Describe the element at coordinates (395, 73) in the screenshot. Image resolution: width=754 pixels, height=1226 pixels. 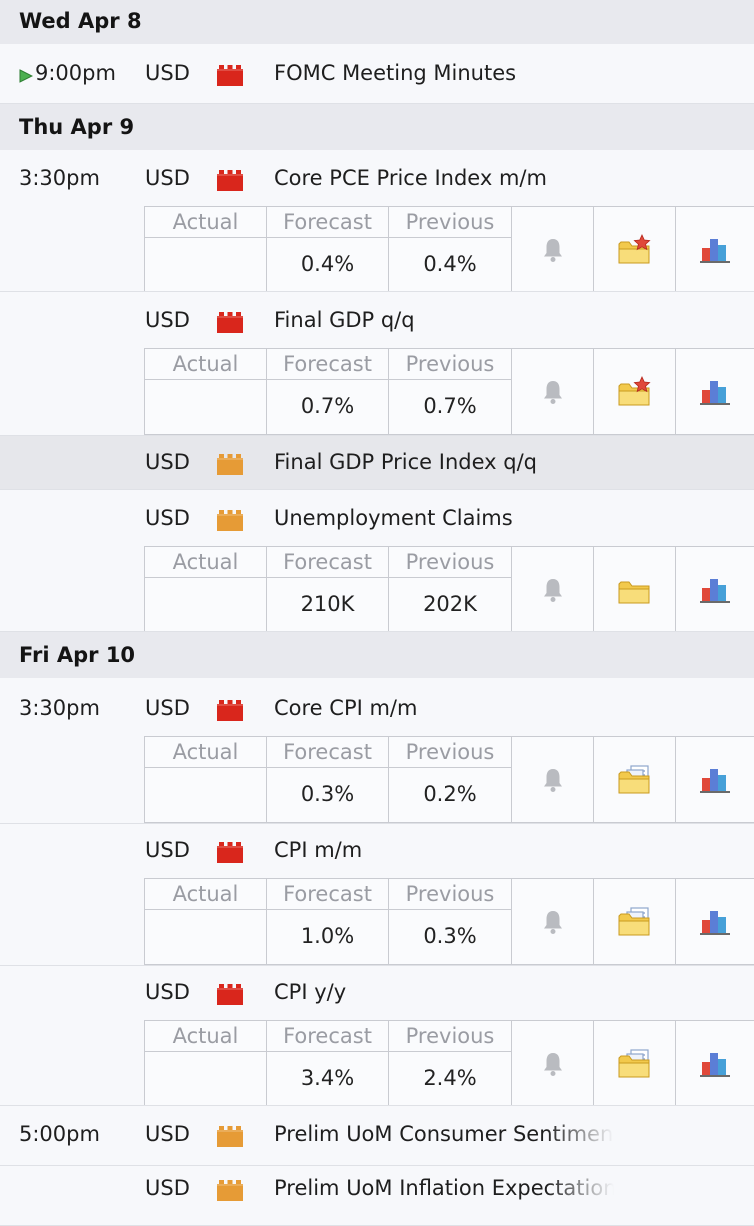
I see `event-title: FOMC Meeting Minutes` at that location.